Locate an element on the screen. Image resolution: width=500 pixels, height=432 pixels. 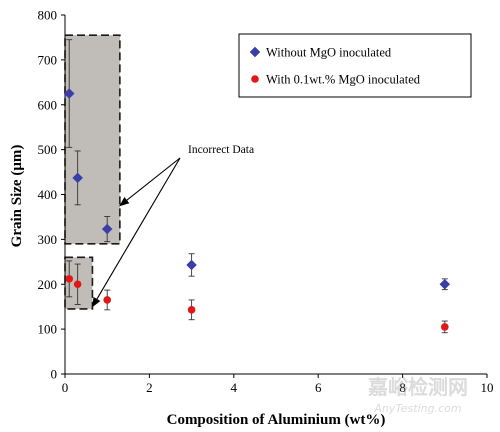
y-tick-label: 400 is located at coordinates (48, 194).